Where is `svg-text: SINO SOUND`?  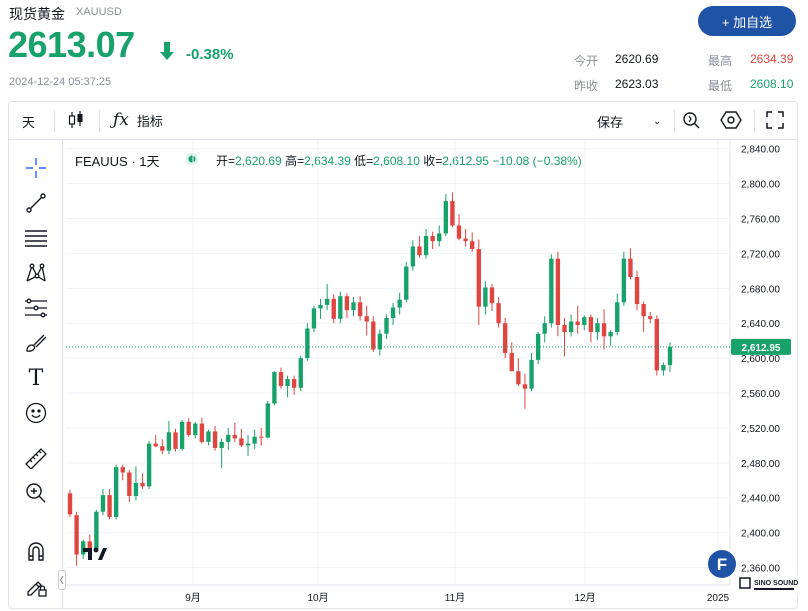
svg-text: SINO SOUND is located at coordinates (776, 583).